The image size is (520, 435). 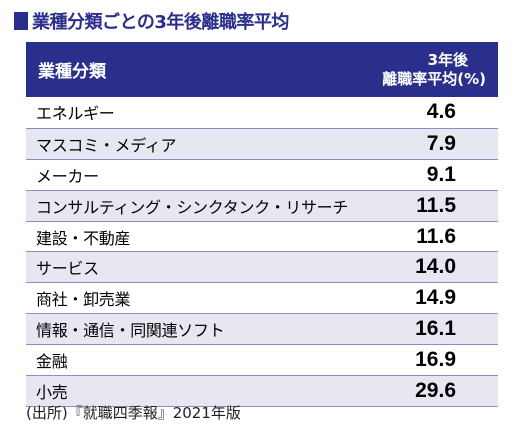 What do you see at coordinates (130, 331) in the screenshot?
I see `row-category: 情報・通信・同関連ソフト` at bounding box center [130, 331].